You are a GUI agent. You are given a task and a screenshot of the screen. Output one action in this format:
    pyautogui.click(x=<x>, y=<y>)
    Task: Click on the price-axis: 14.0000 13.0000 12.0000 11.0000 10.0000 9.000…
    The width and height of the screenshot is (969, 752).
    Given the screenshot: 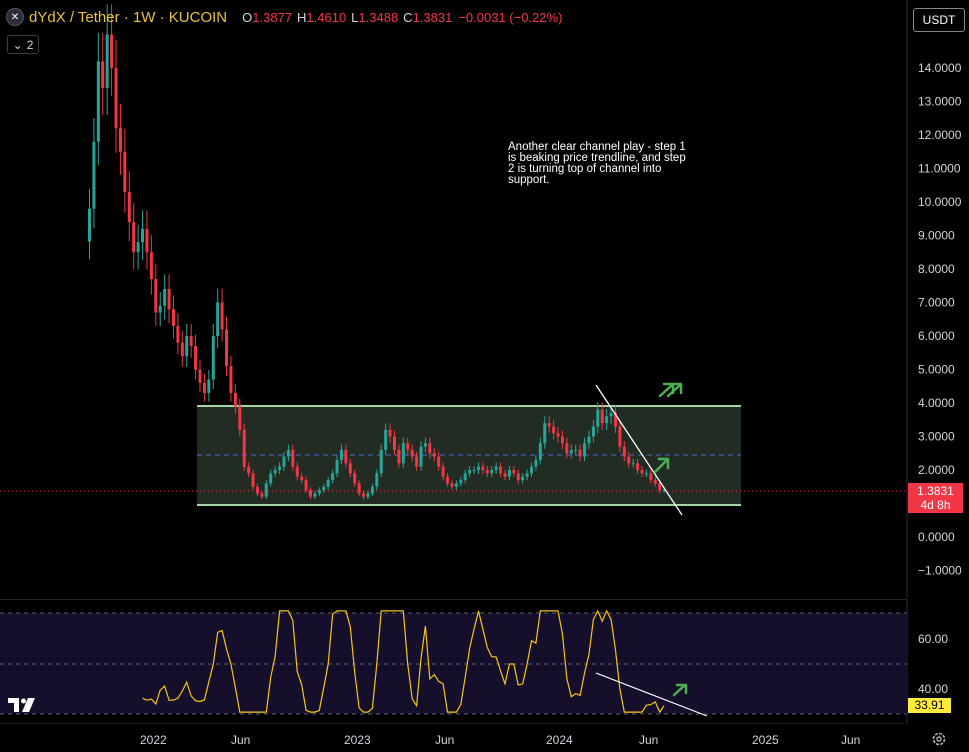 What is the action you would take?
    pyautogui.click(x=940, y=319)
    